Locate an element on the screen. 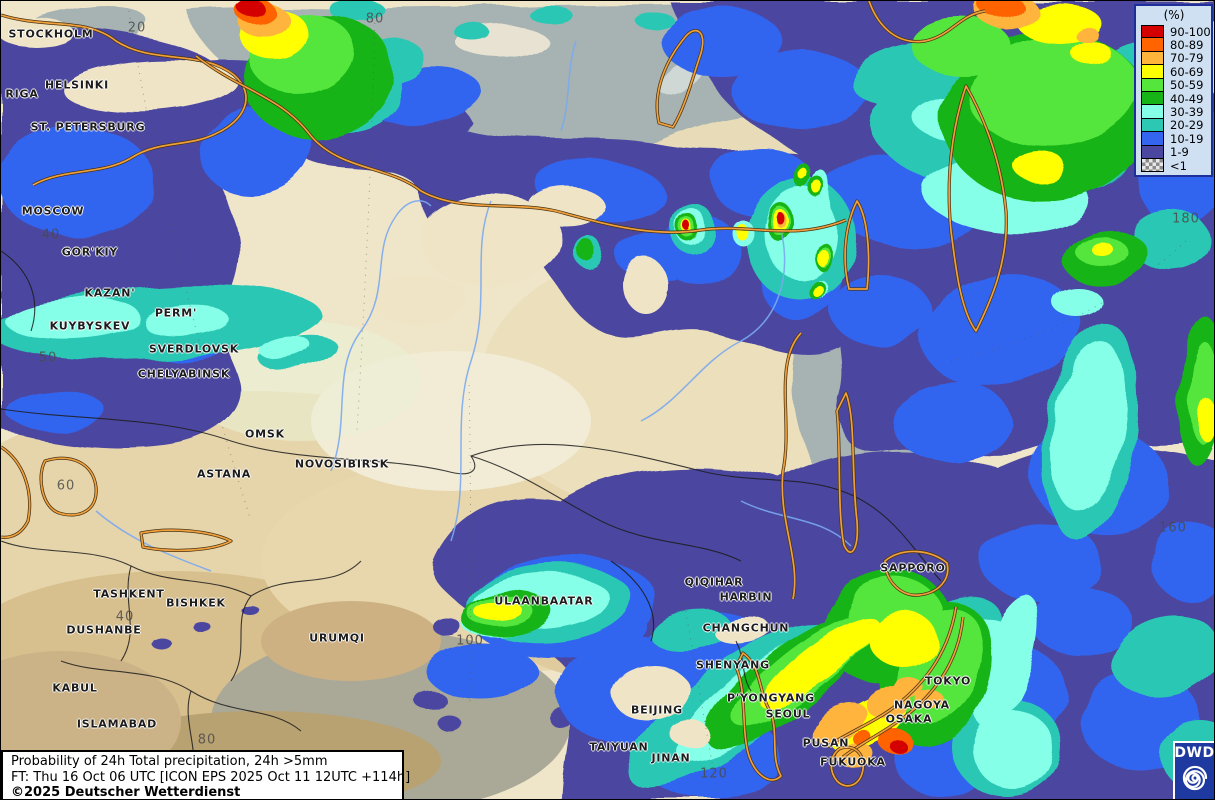 This screenshot has height=800, width=1215. legend-row-80-89: 80-89 is located at coordinates (1176, 45).